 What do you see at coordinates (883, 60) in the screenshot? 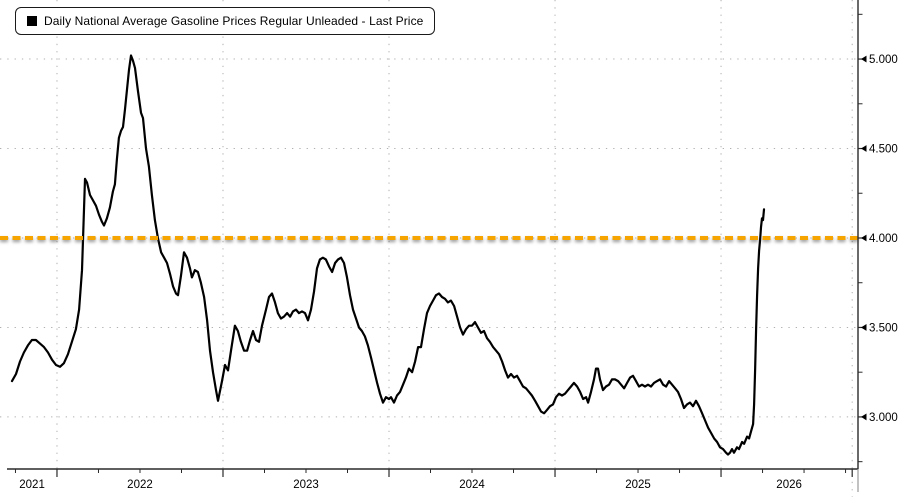
I see `y-tick-label: 5.000` at bounding box center [883, 60].